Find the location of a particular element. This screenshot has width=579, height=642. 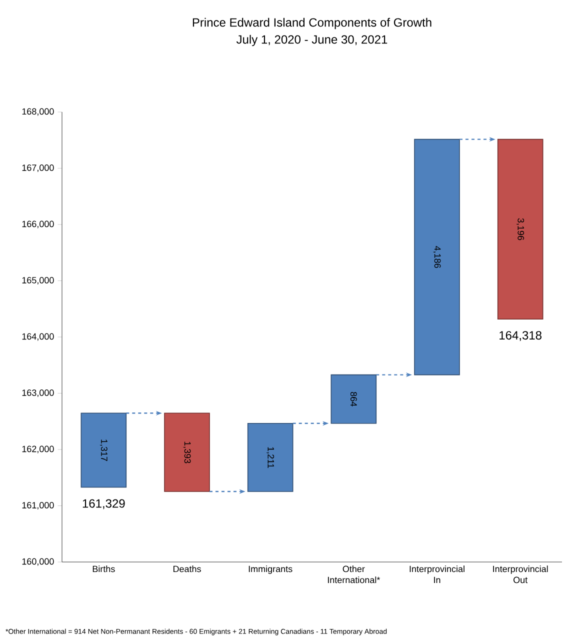

annotation: 161,329 is located at coordinates (103, 504).